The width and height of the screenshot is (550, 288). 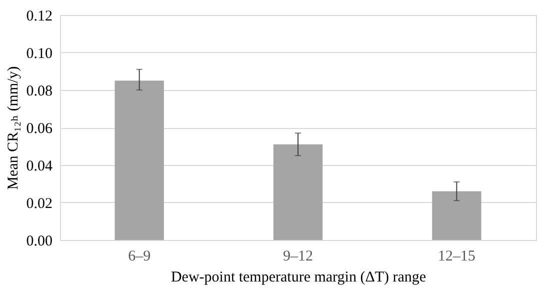 I want to click on y-tick-label: 0.06, so click(x=39, y=129).